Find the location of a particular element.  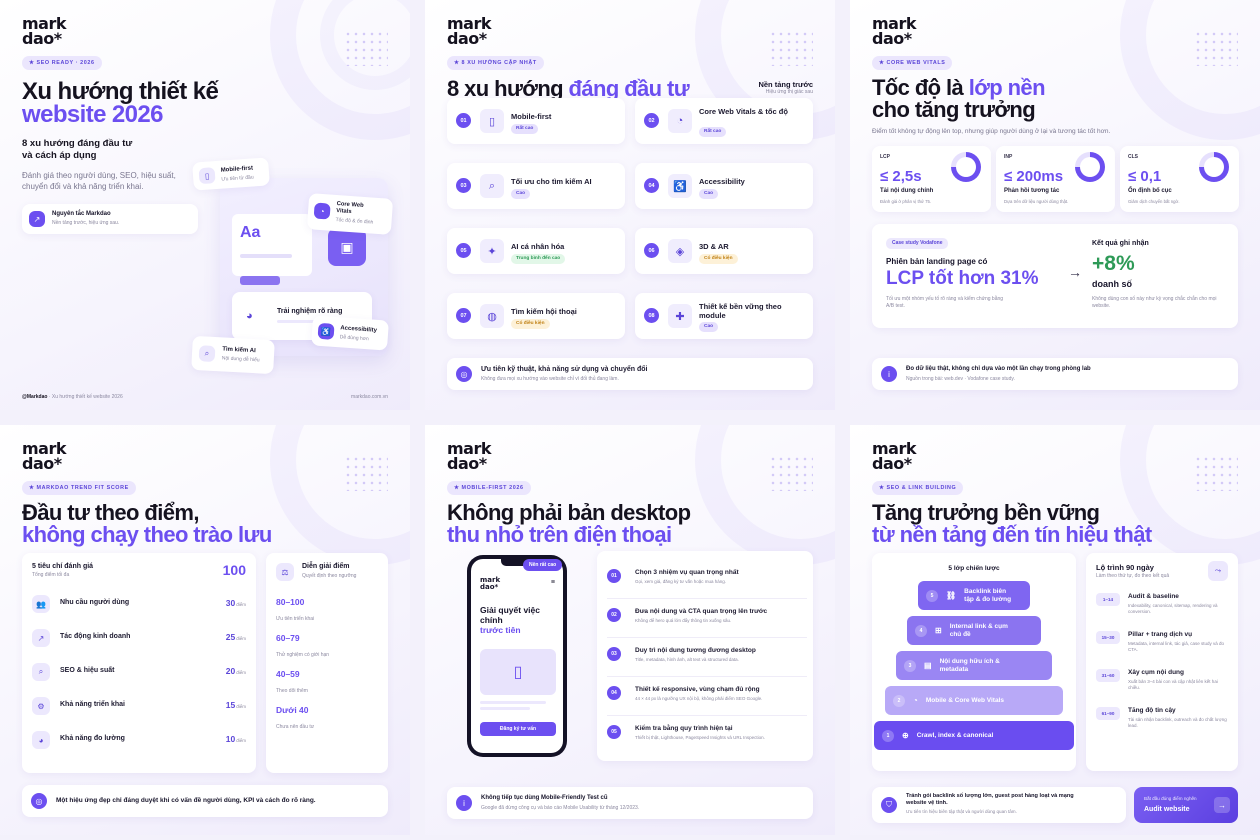

roadmap-title: Lộ trình 90 ngày is located at coordinates (1125, 567).